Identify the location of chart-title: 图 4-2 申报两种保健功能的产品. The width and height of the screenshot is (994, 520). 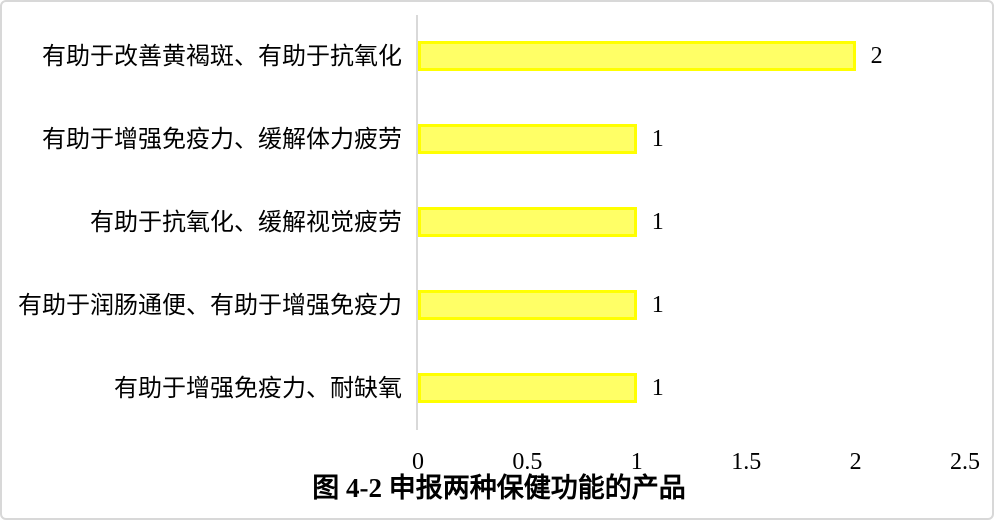
(499, 488).